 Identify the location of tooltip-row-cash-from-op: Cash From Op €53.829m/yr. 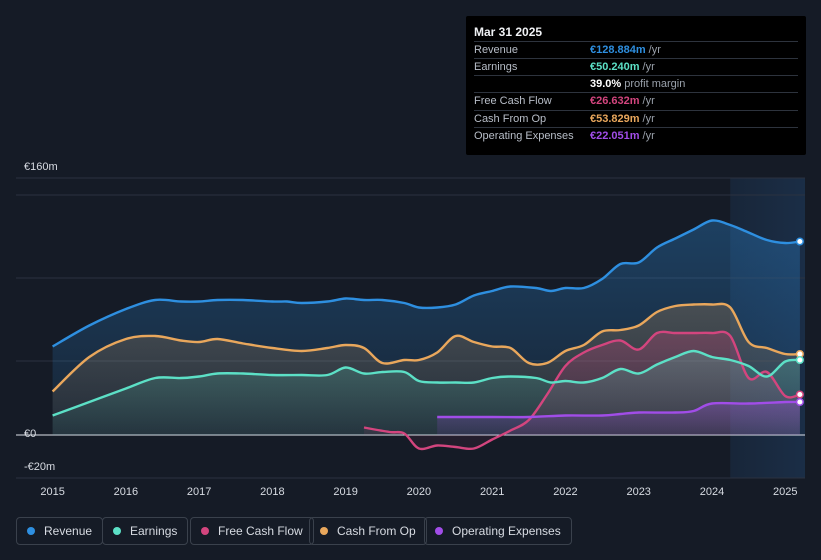
(636, 119).